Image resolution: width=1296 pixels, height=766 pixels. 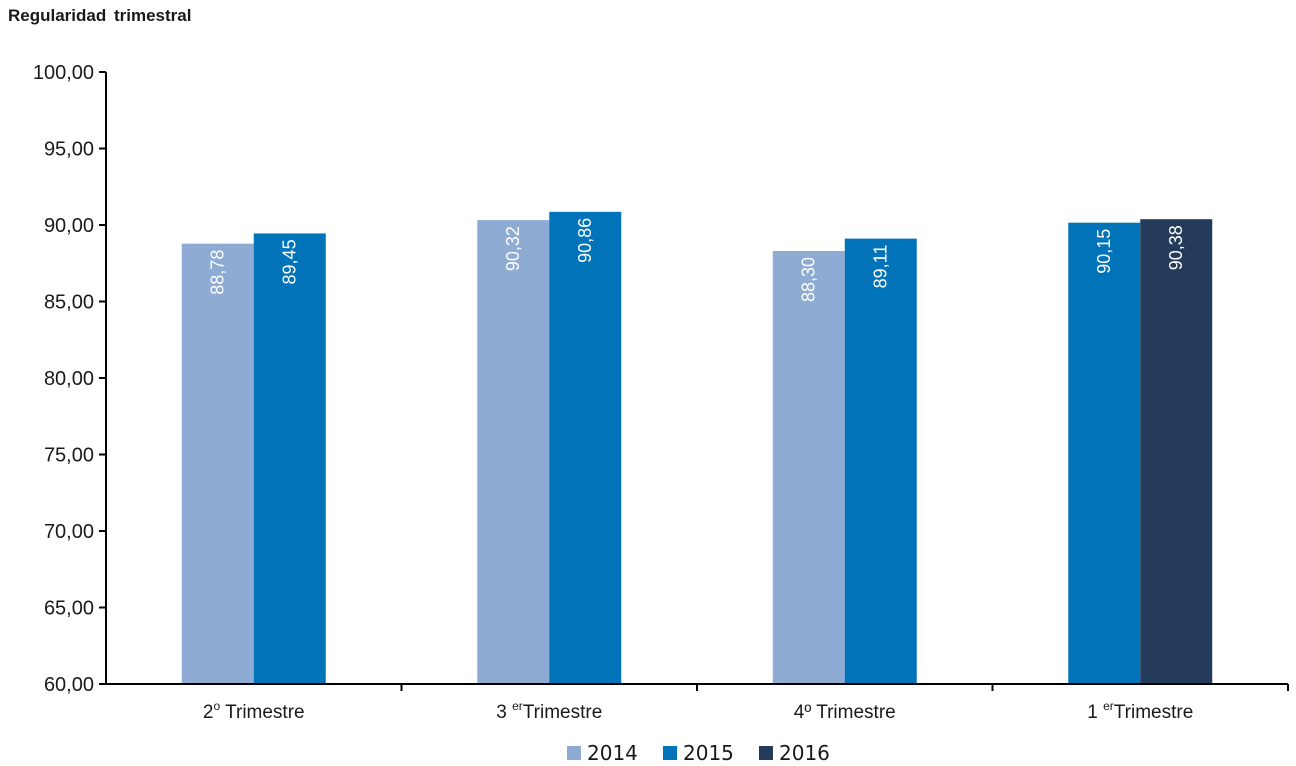 I want to click on y-tick-label: 80,00, so click(x=69, y=379).